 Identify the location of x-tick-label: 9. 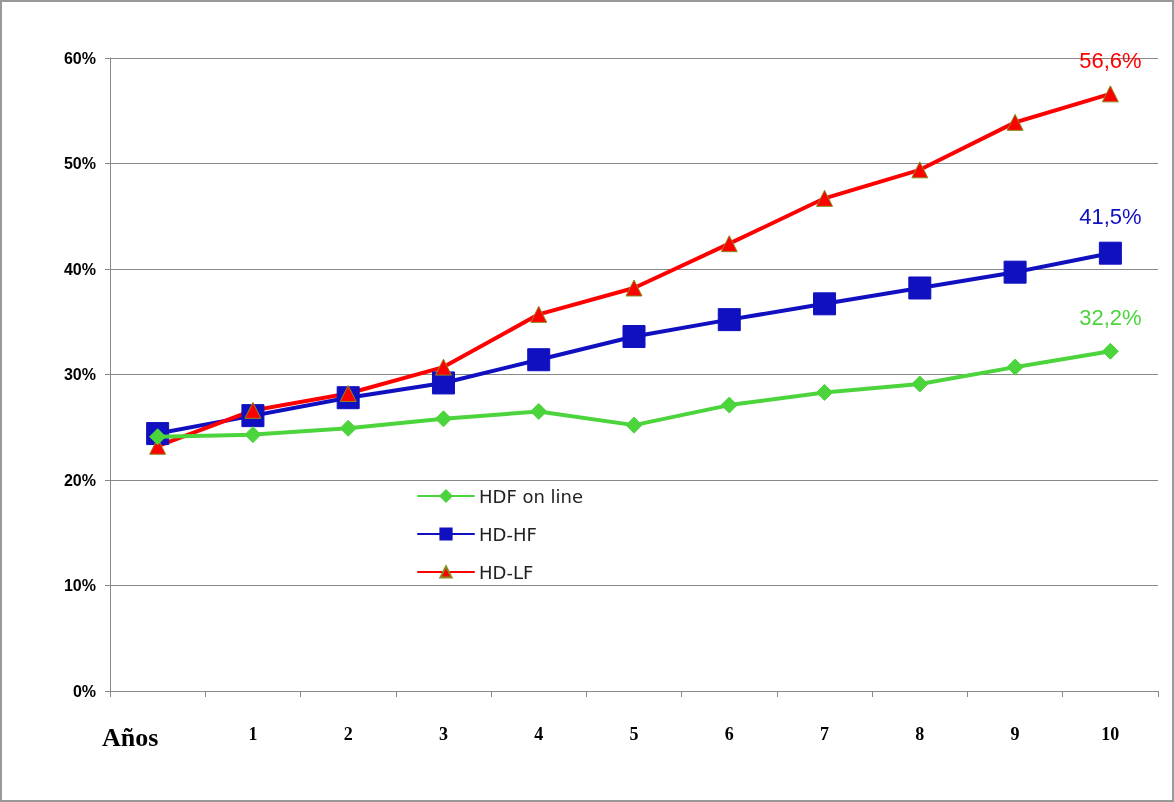
(1015, 734).